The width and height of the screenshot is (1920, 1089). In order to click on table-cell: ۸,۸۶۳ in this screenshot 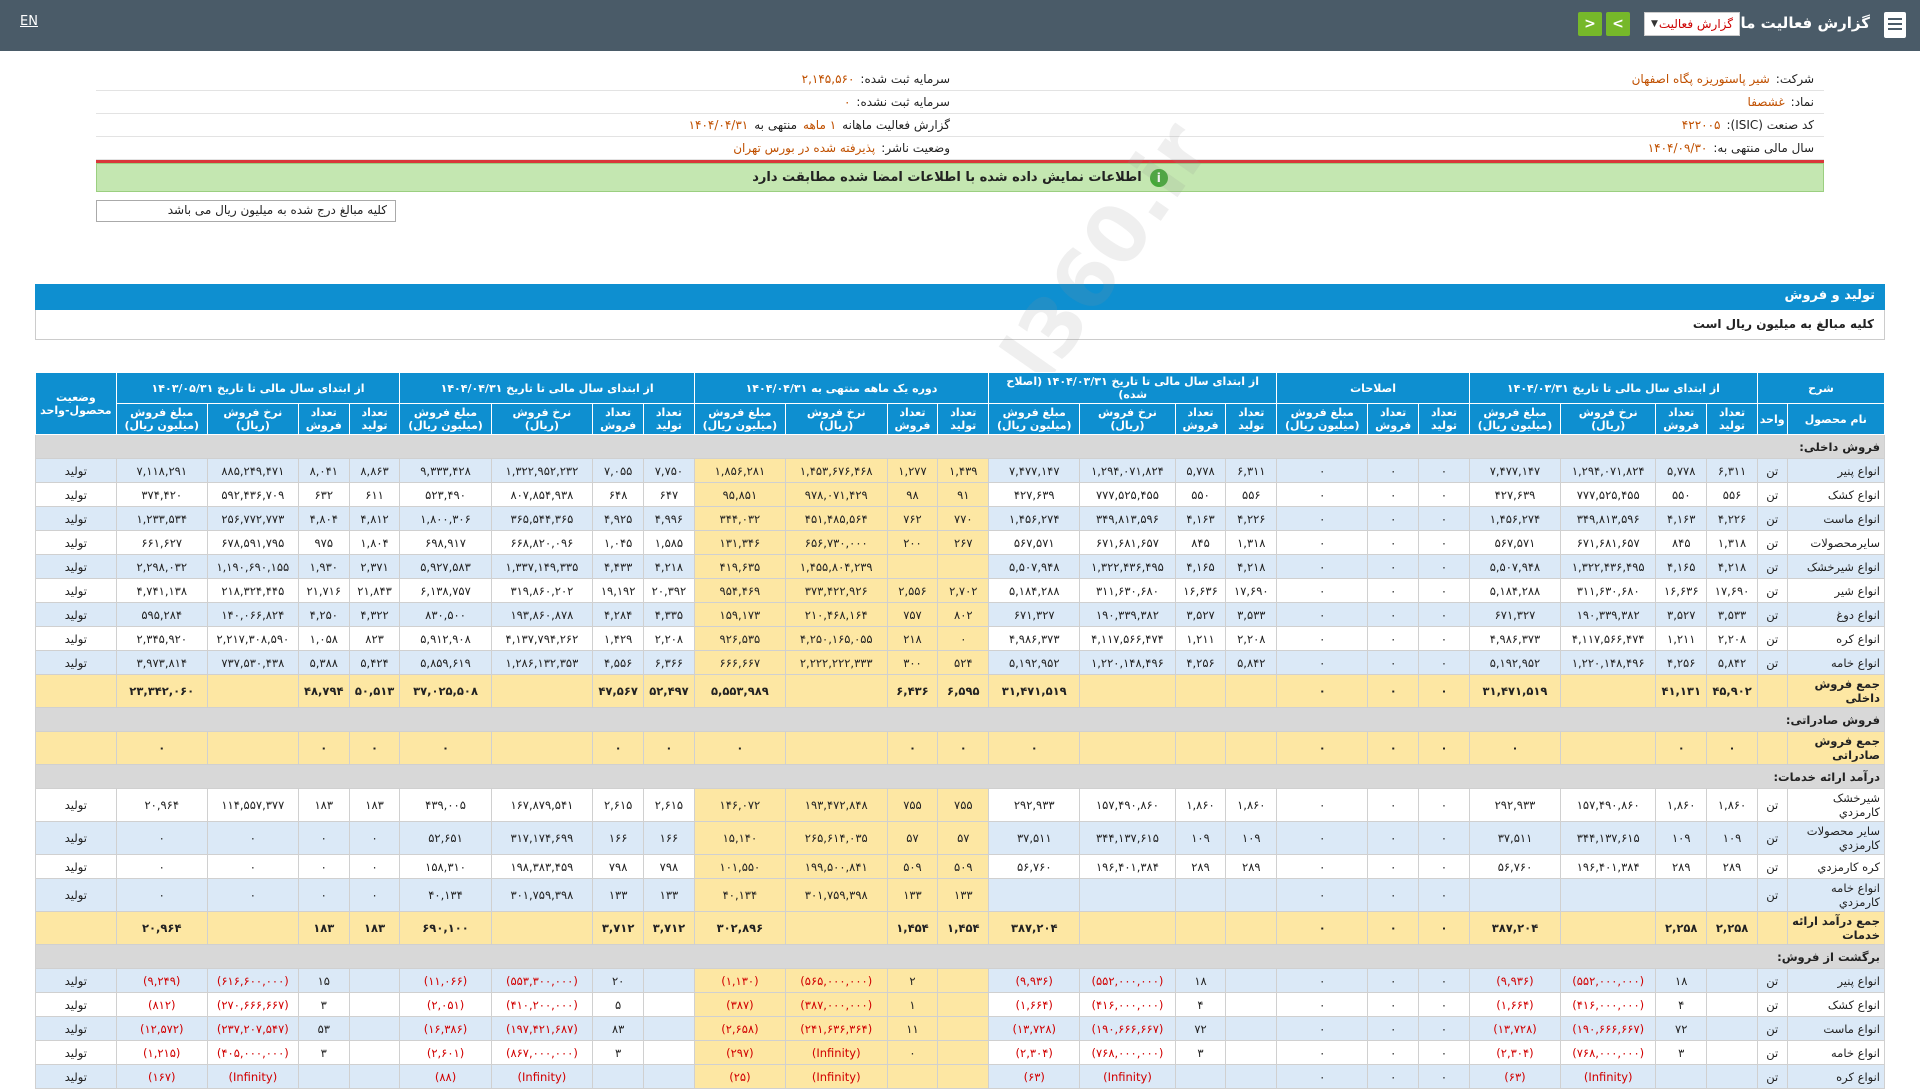, I will do `click(374, 470)`.